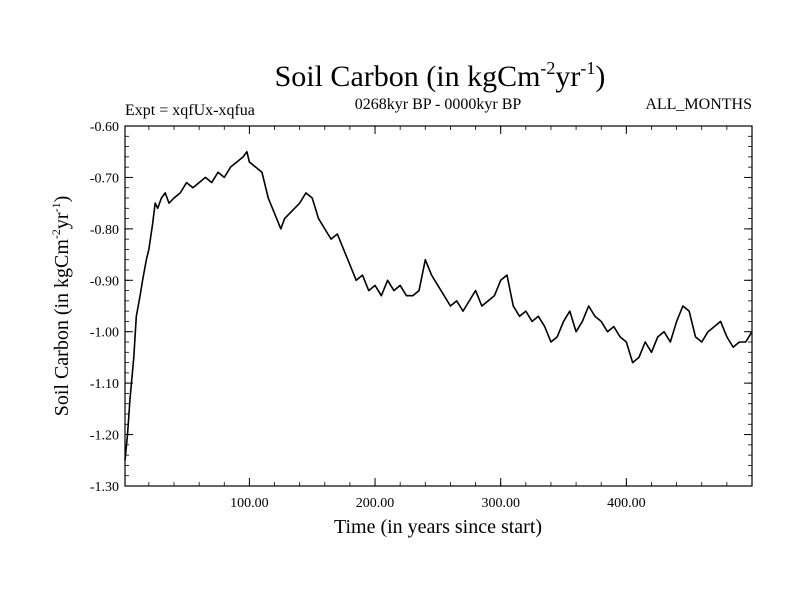 The image size is (800, 600). I want to click on y-tick-label: -1.30, so click(104, 487).